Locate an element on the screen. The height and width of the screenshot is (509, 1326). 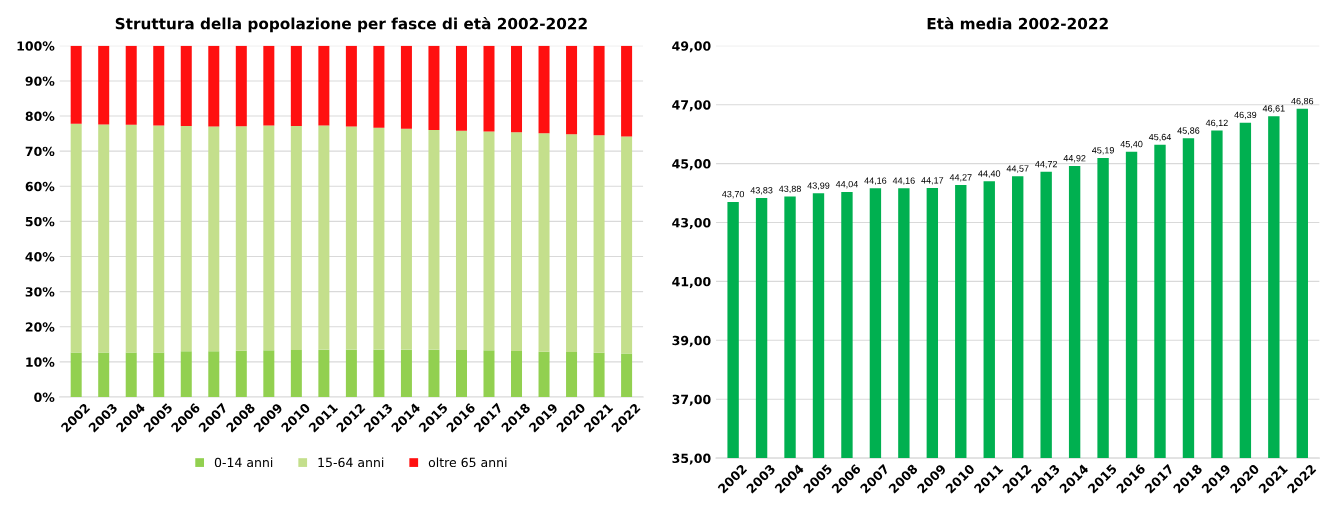
data-label: 44,27 is located at coordinates (960, 178).